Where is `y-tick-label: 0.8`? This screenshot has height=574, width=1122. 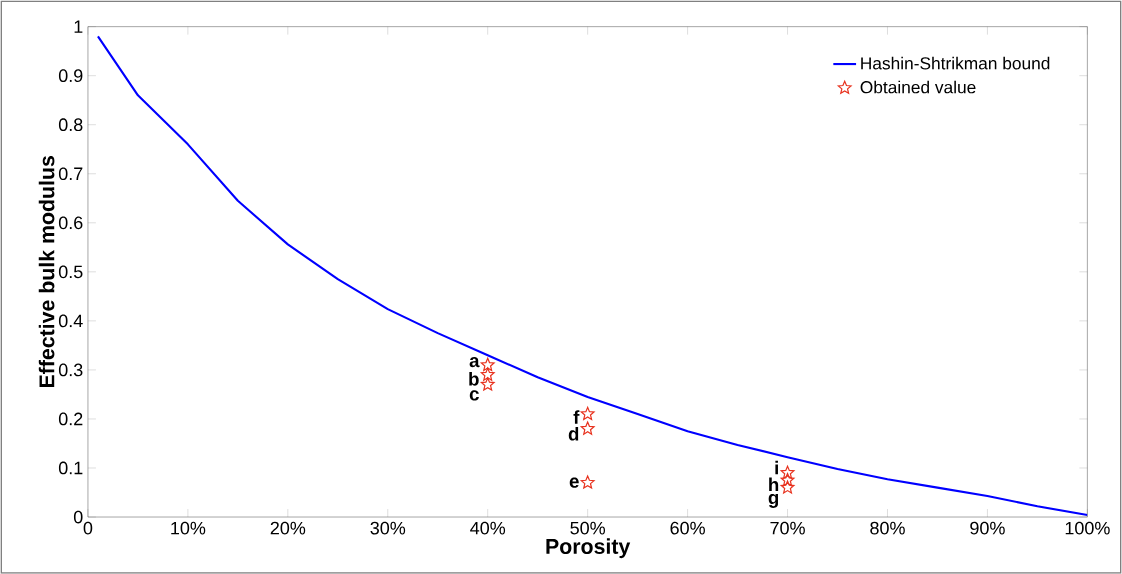 y-tick-label: 0.8 is located at coordinates (70, 124).